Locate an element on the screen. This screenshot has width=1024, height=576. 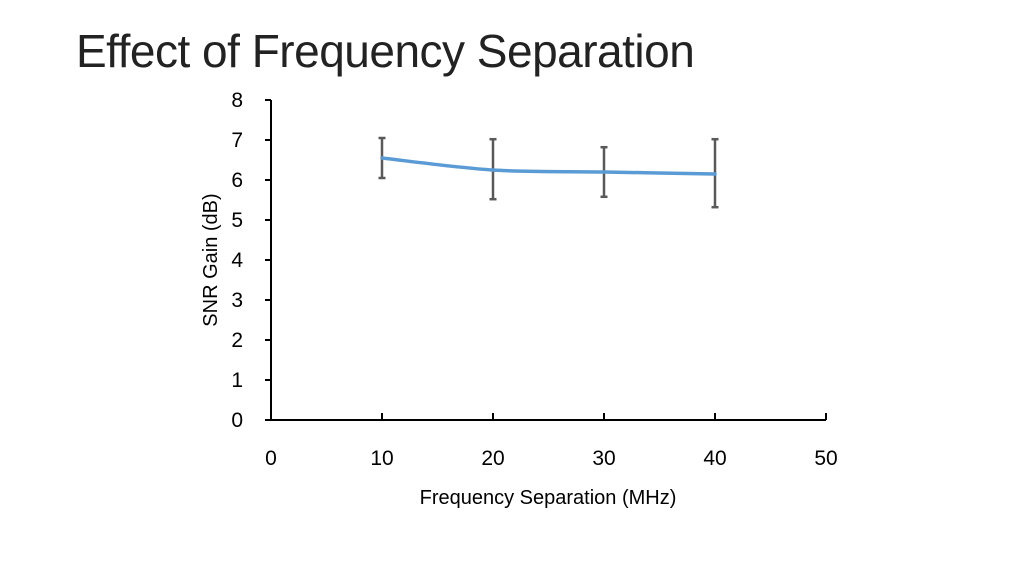
x-tick-labels: 0 10 20 30 40 50 is located at coordinates (551, 458).